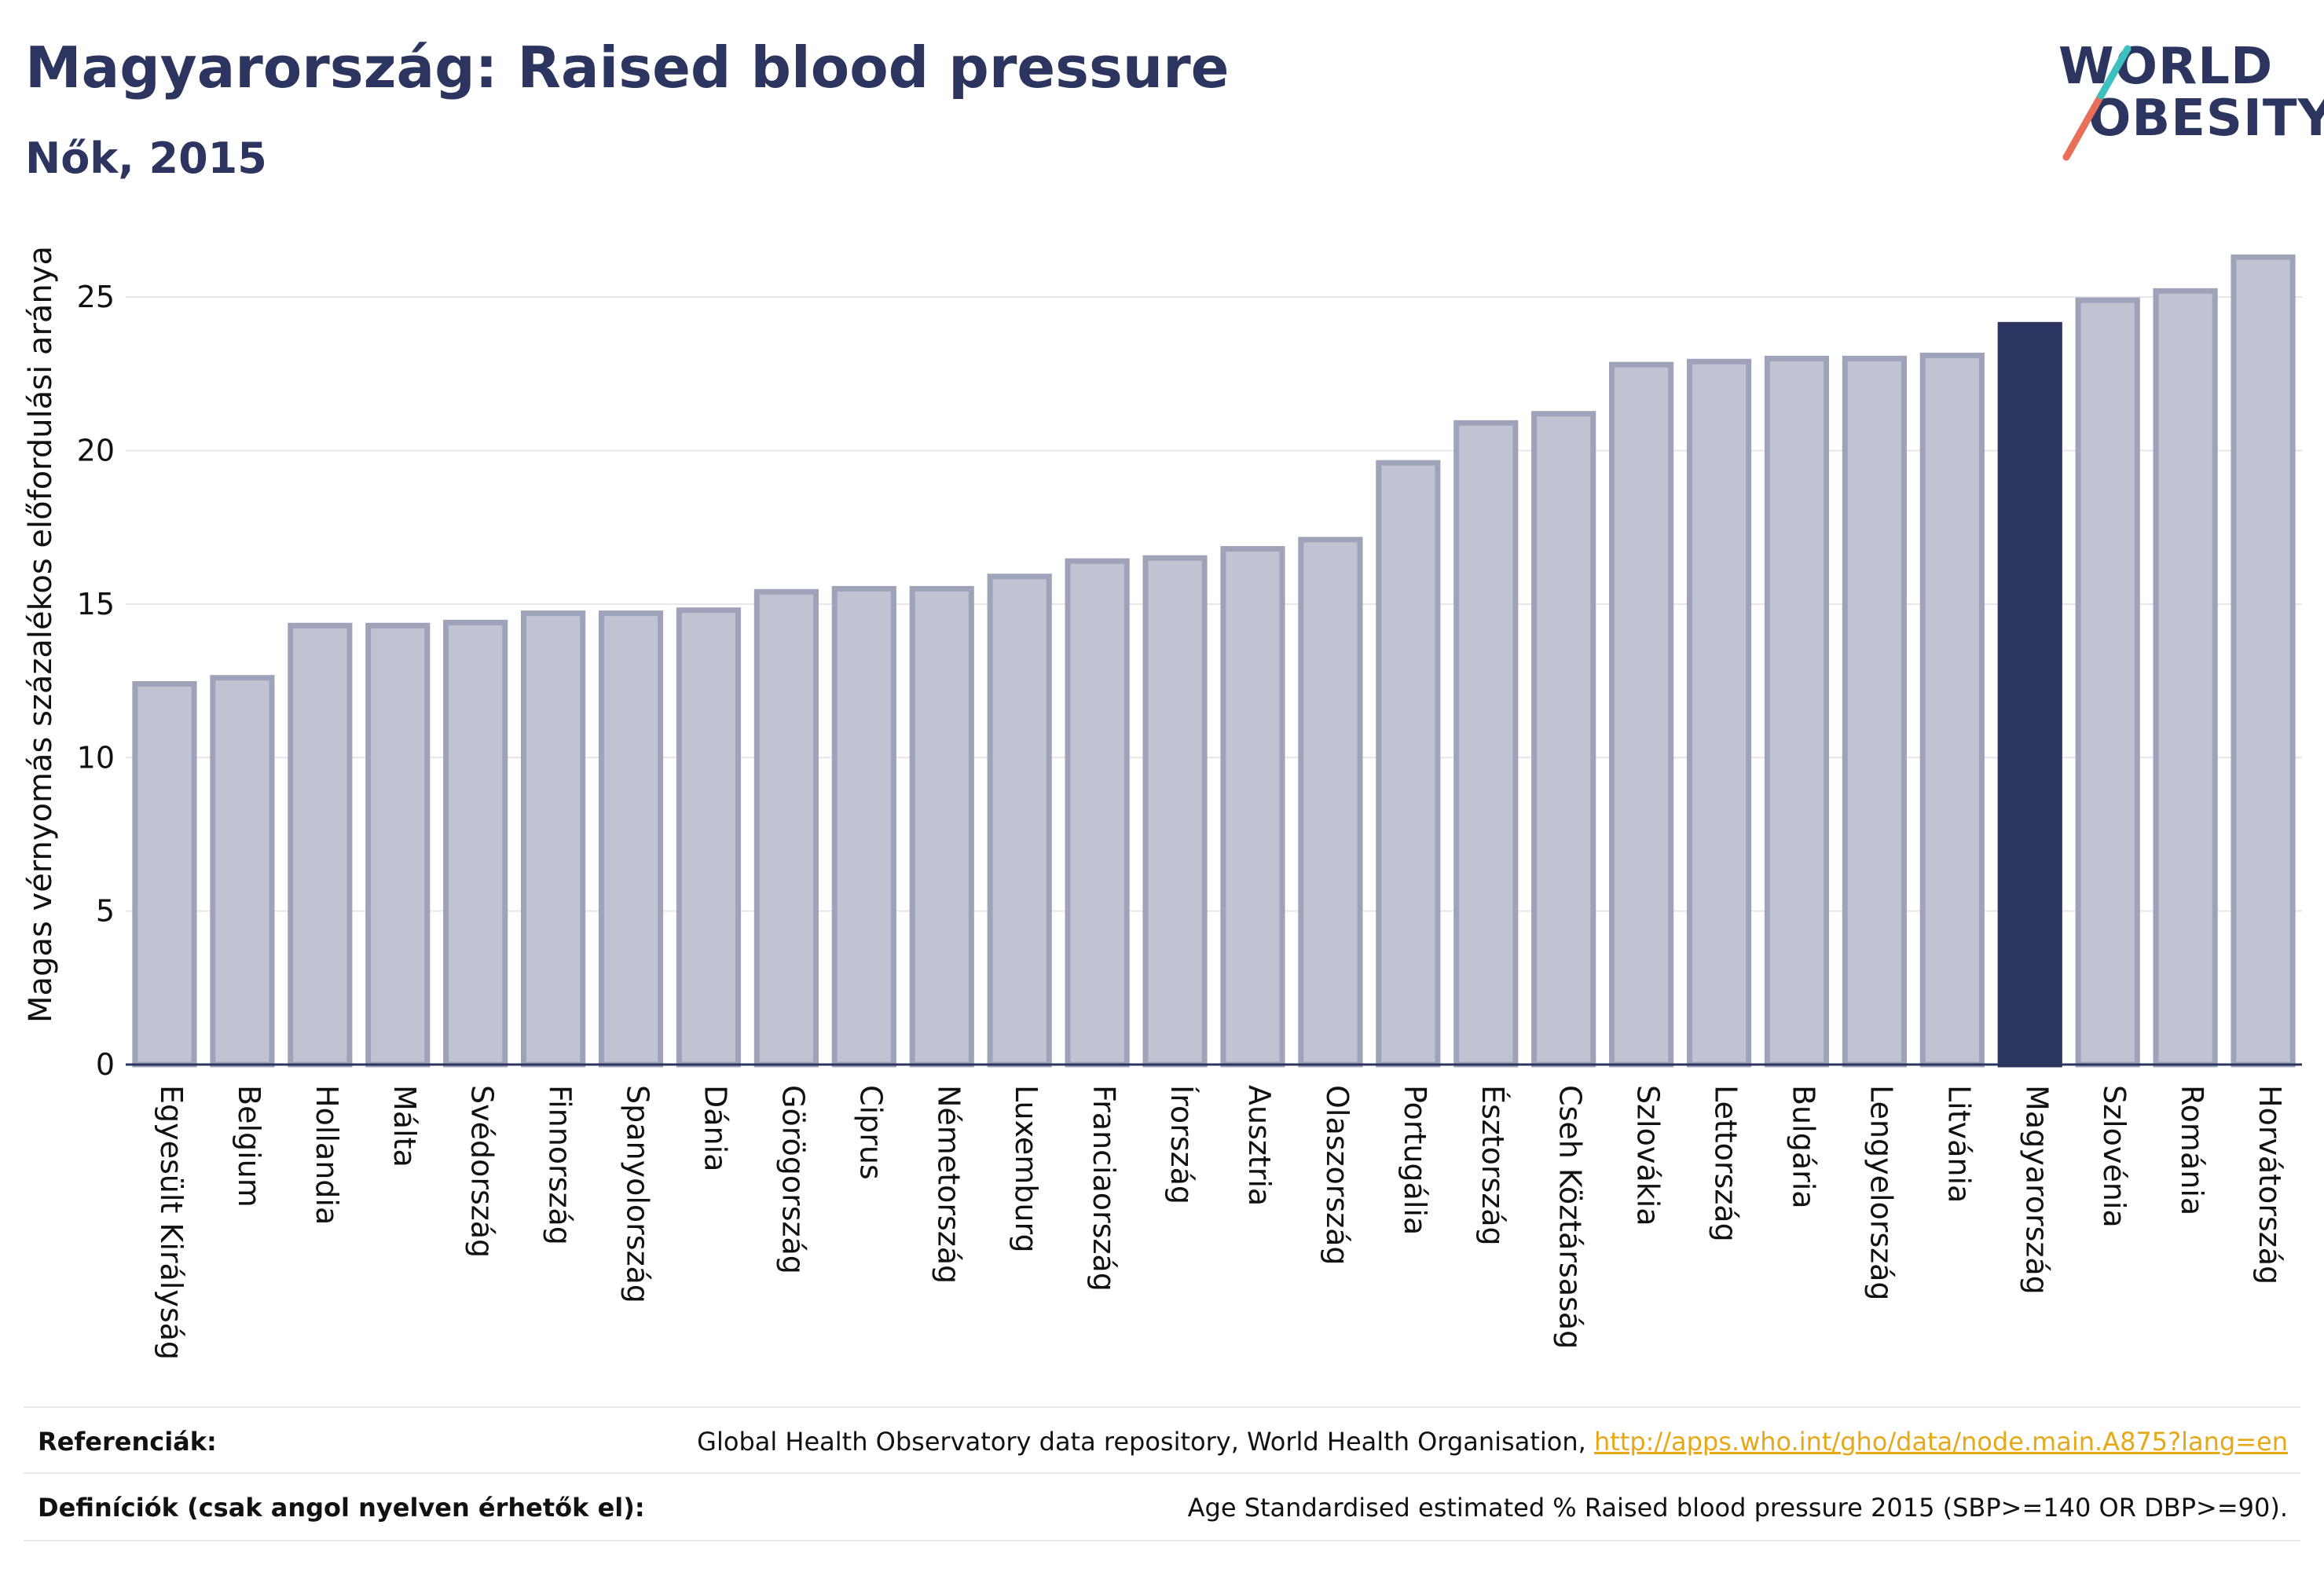  What do you see at coordinates (2270, 1185) in the screenshot?
I see `x-tick-label: Horvátország` at bounding box center [2270, 1185].